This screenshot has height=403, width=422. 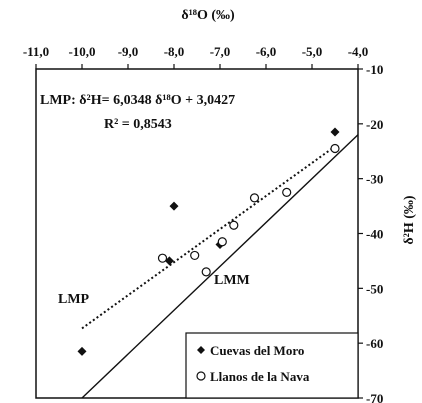 What do you see at coordinates (201, 350) in the screenshot?
I see `legend-diamond-marker` at bounding box center [201, 350].